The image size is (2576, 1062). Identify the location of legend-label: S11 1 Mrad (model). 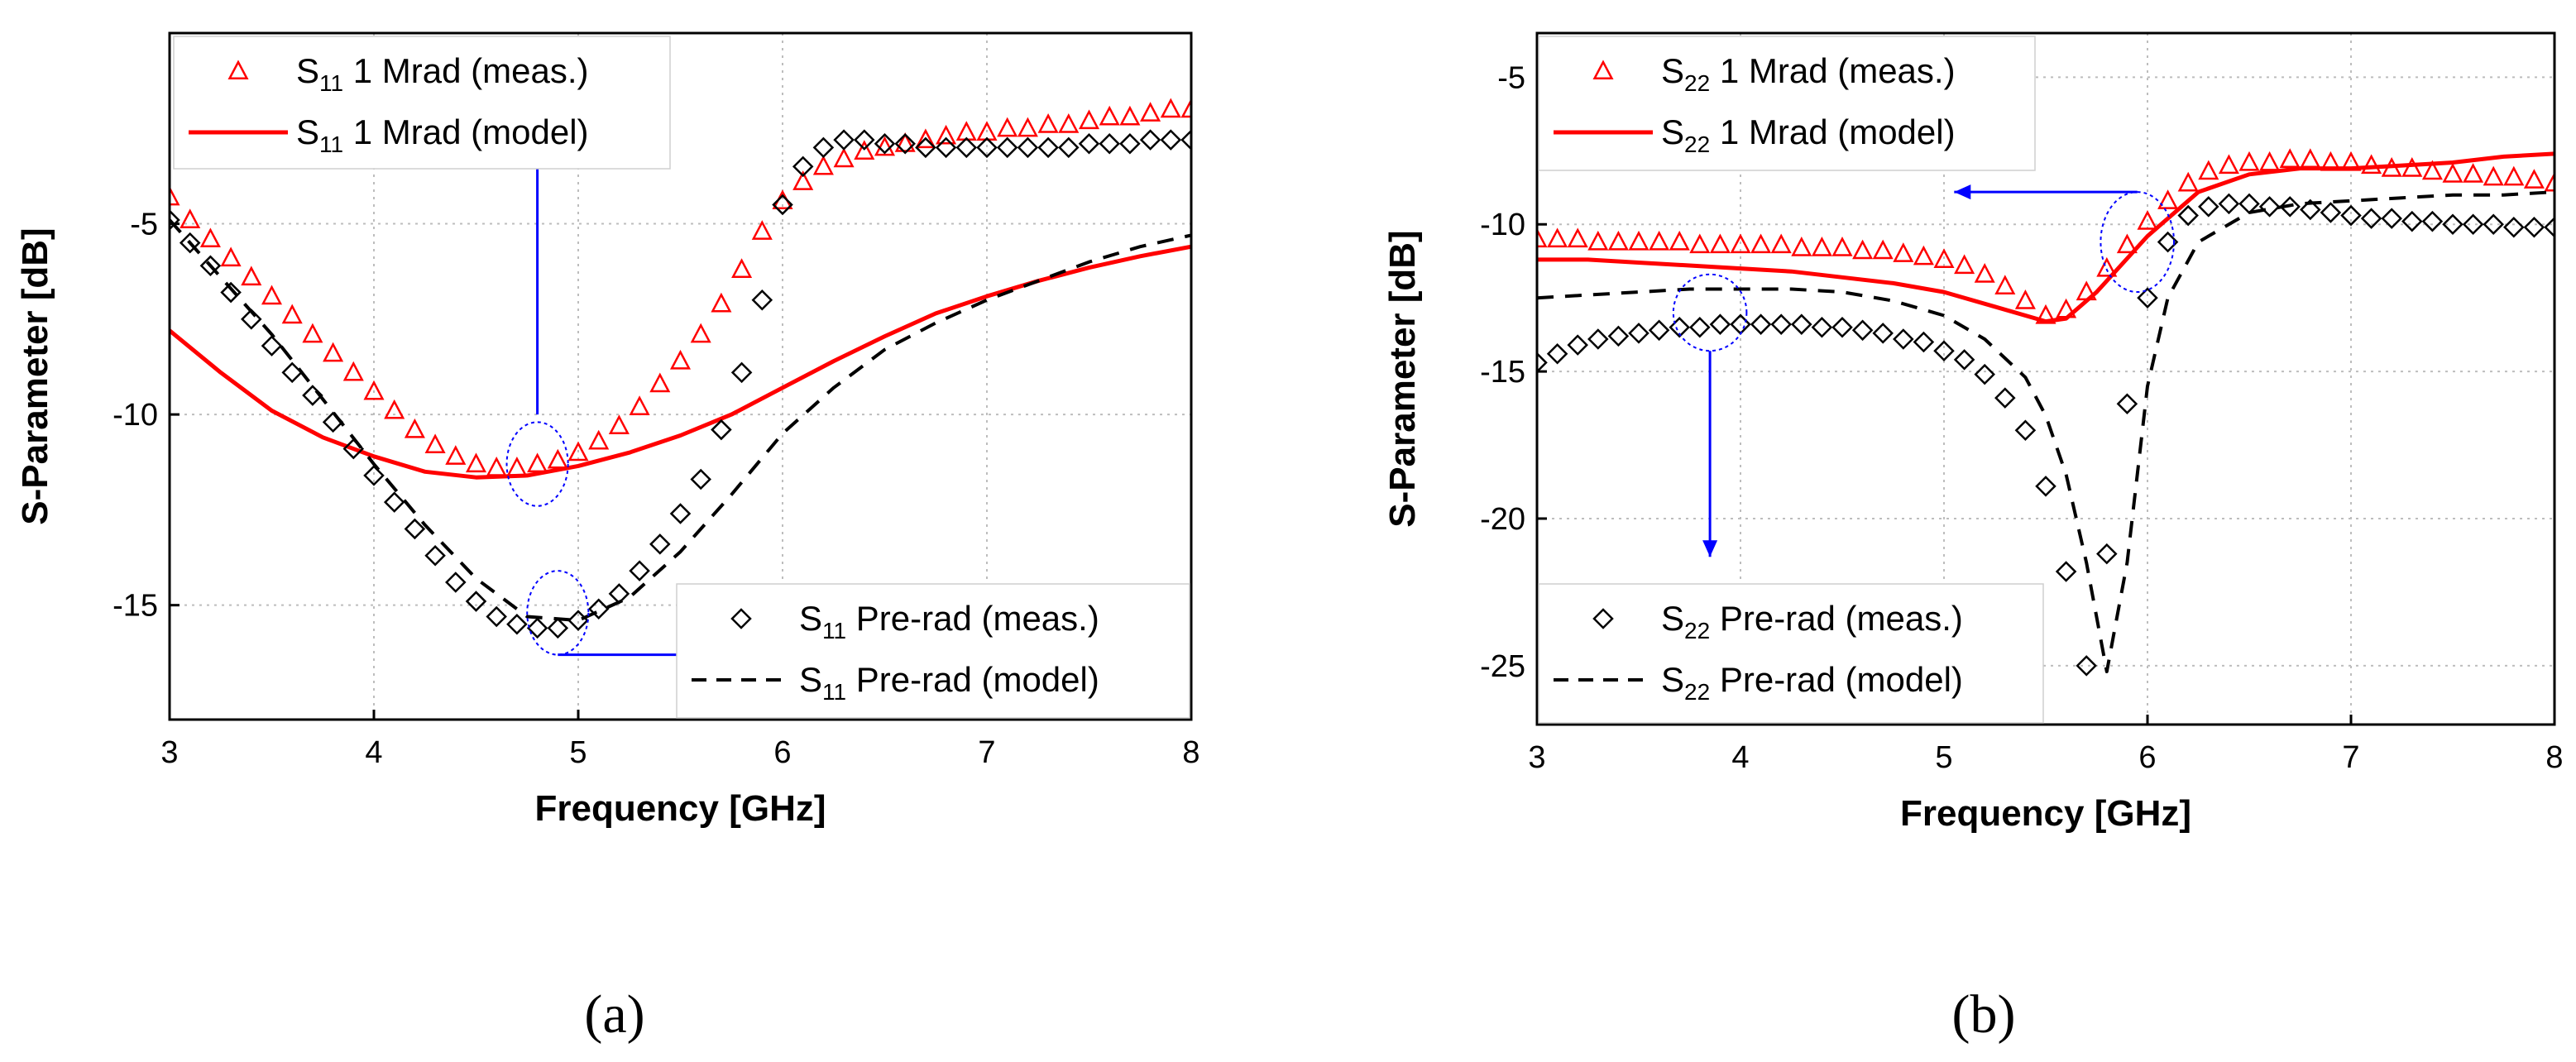
(443, 134).